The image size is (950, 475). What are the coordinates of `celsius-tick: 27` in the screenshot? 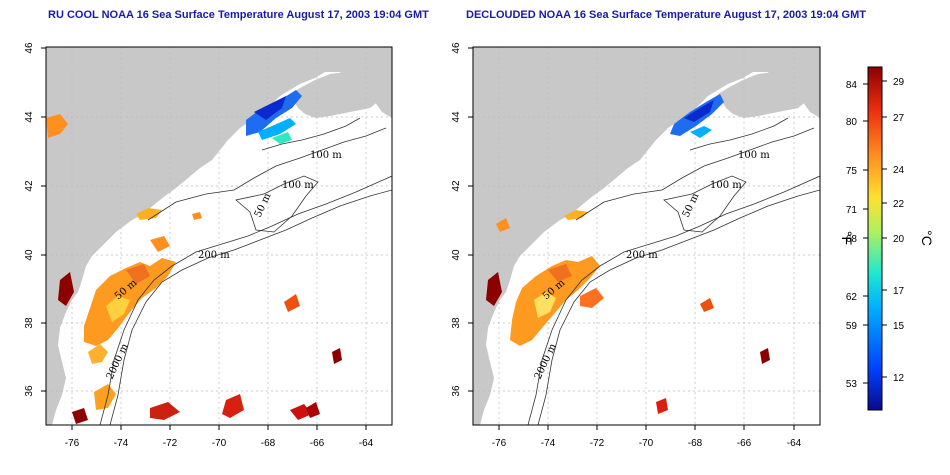 It's located at (899, 118).